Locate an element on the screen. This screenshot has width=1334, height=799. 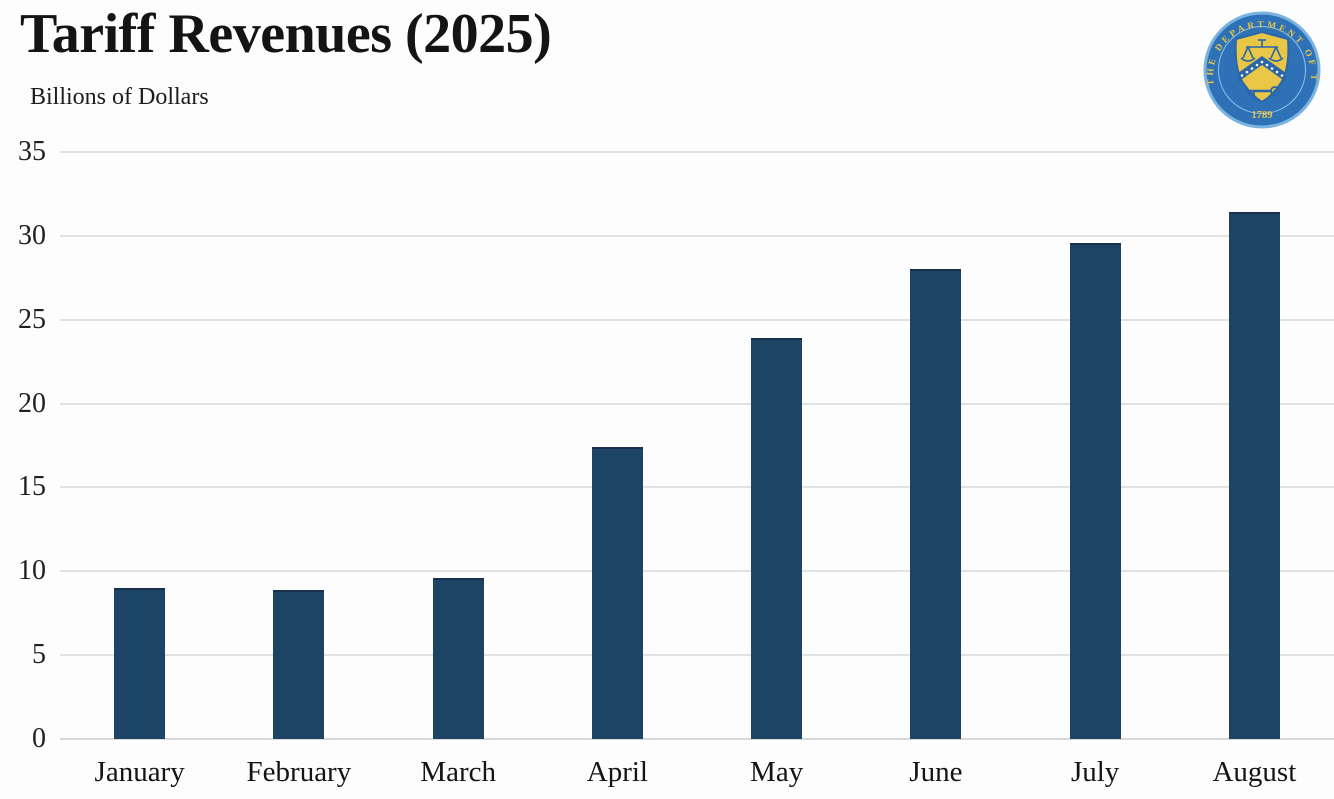
y-tick-label-15: 15 is located at coordinates (32, 487).